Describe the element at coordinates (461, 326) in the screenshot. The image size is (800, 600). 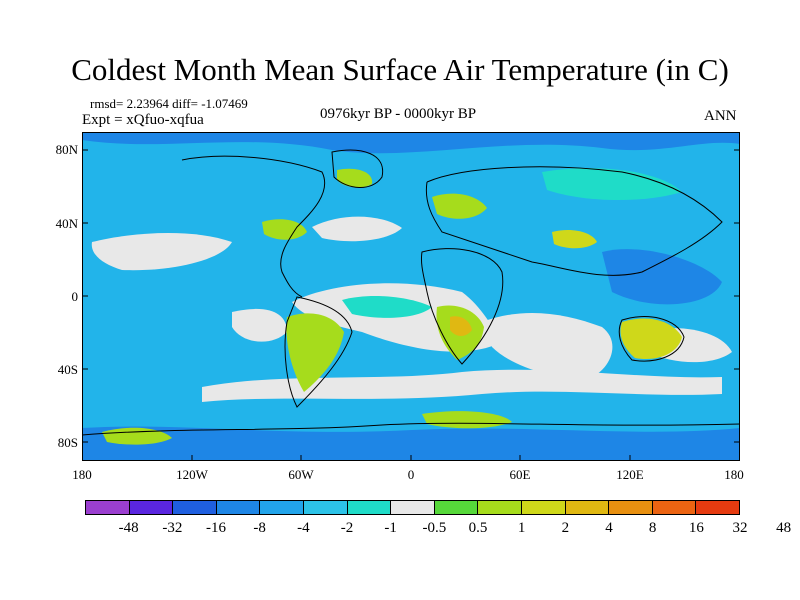
I see `africa-hot` at that location.